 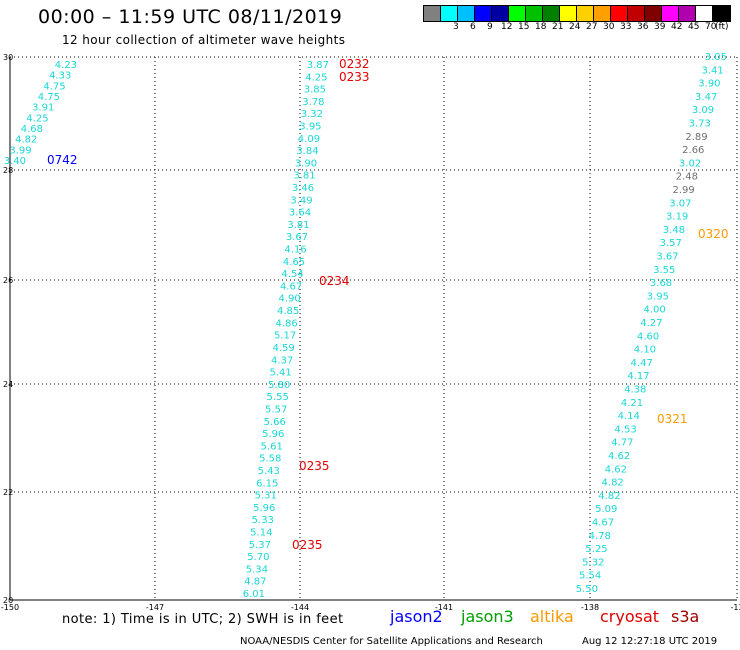 I want to click on wave-height-value: 3.67, so click(x=667, y=257).